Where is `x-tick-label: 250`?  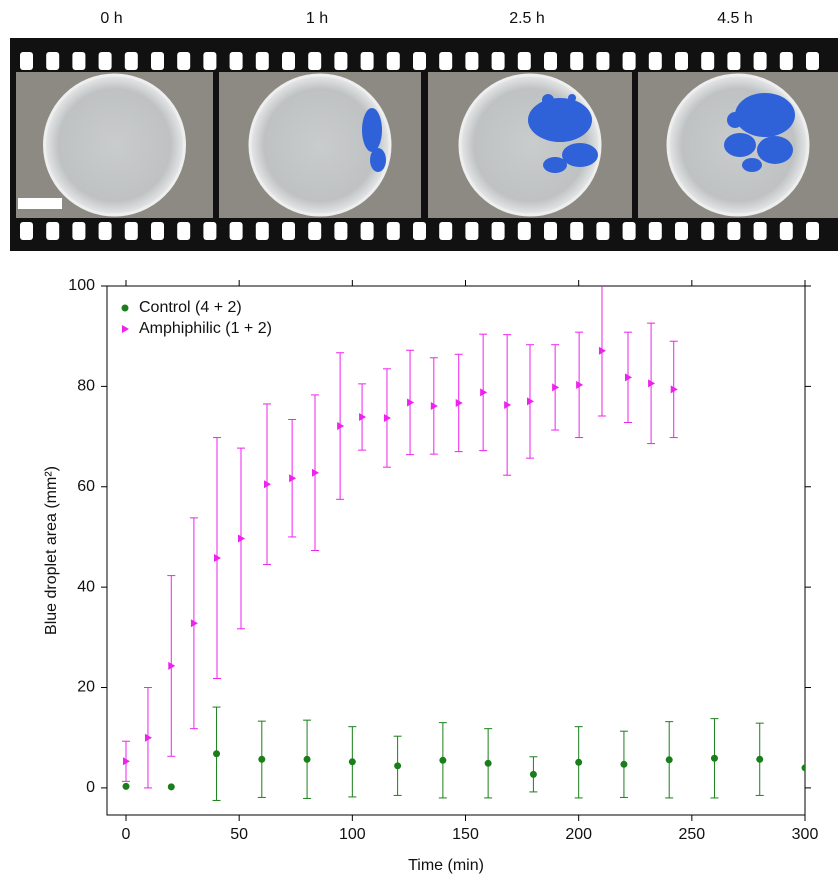
x-tick-label: 250 is located at coordinates (691, 834).